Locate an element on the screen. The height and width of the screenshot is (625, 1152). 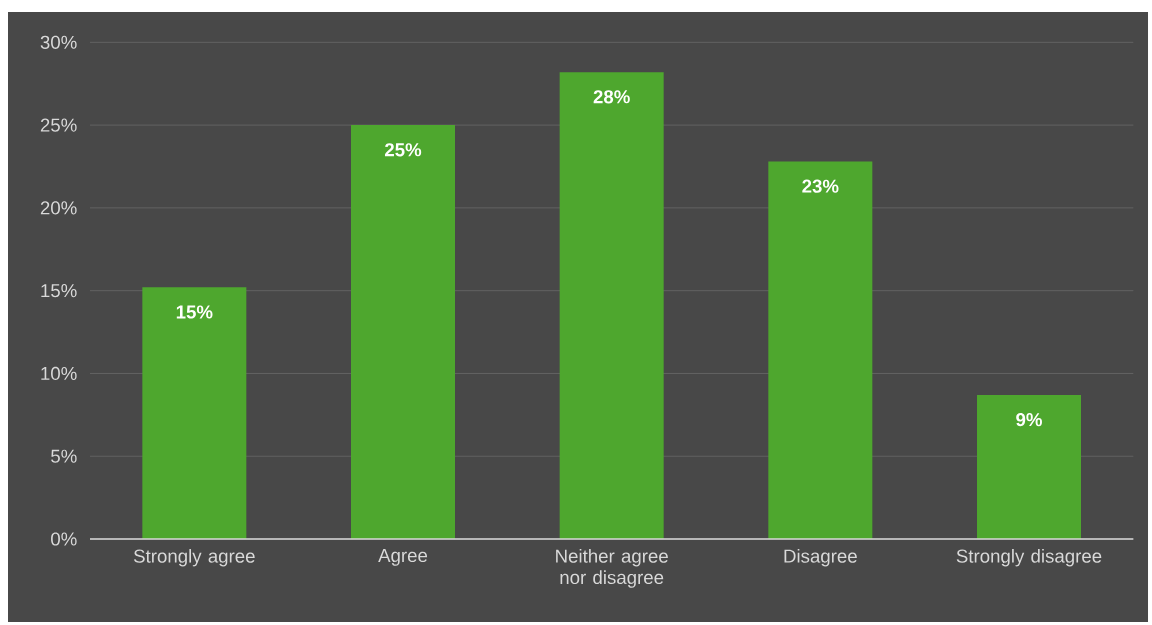
x-tick-label: Agree is located at coordinates (403, 557).